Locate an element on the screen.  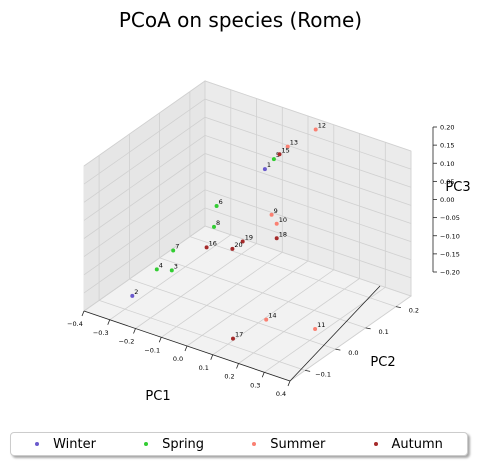
point-label: 14 is located at coordinates (272, 316).